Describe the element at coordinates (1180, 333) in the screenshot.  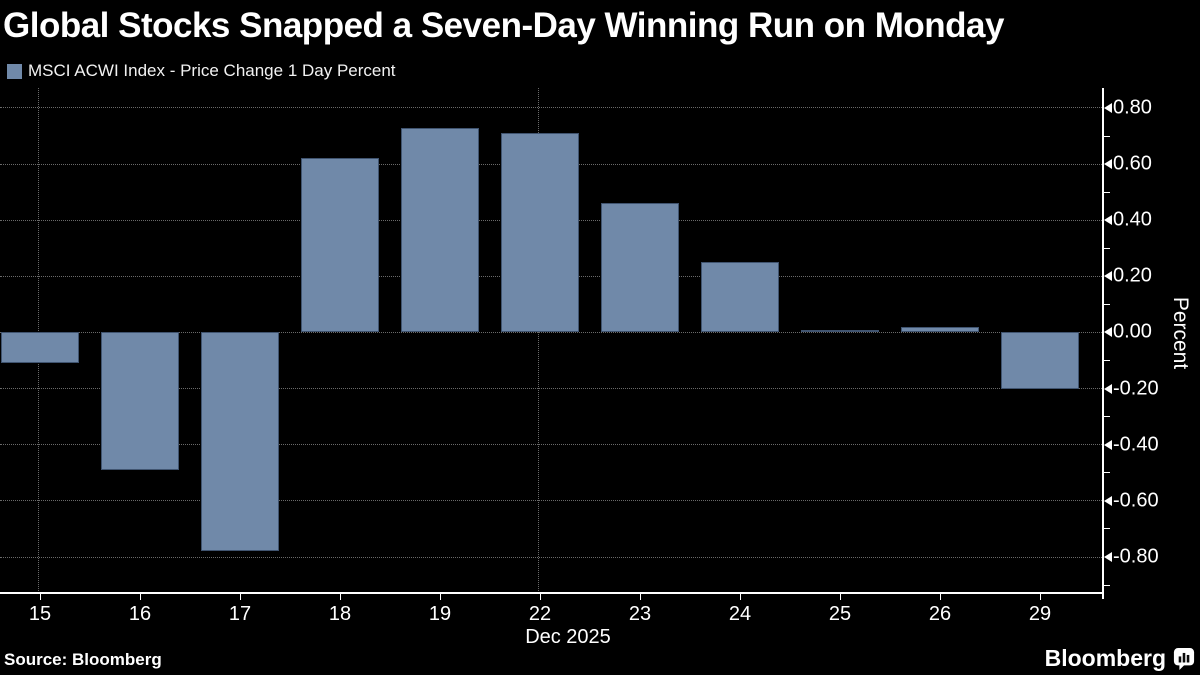
I see `y-axis-title: Percent` at that location.